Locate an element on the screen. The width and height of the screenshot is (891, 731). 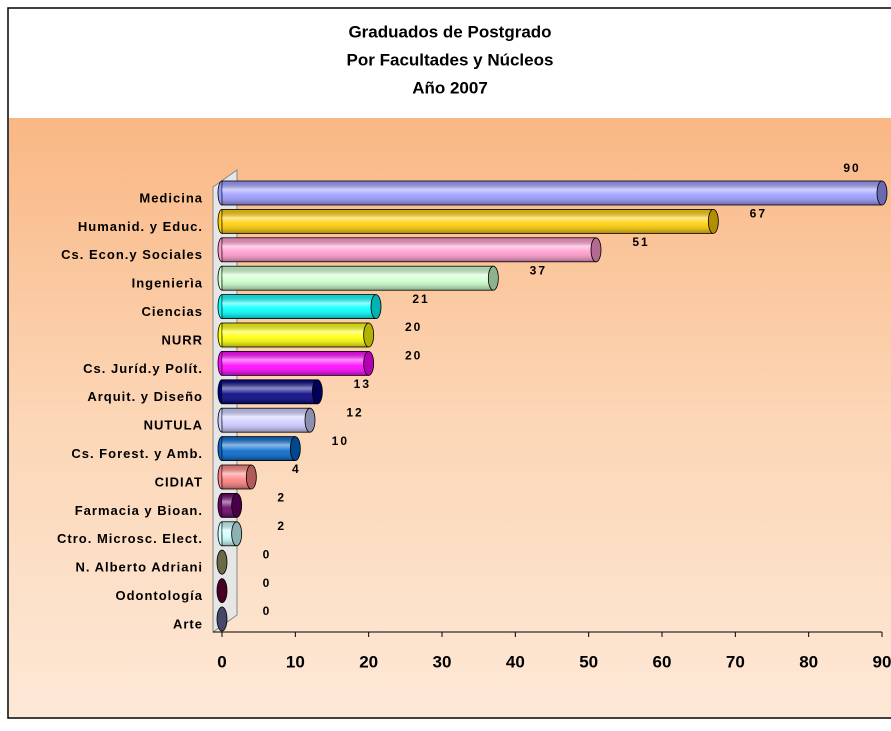
y-tick-label: Medicina is located at coordinates (171, 197).